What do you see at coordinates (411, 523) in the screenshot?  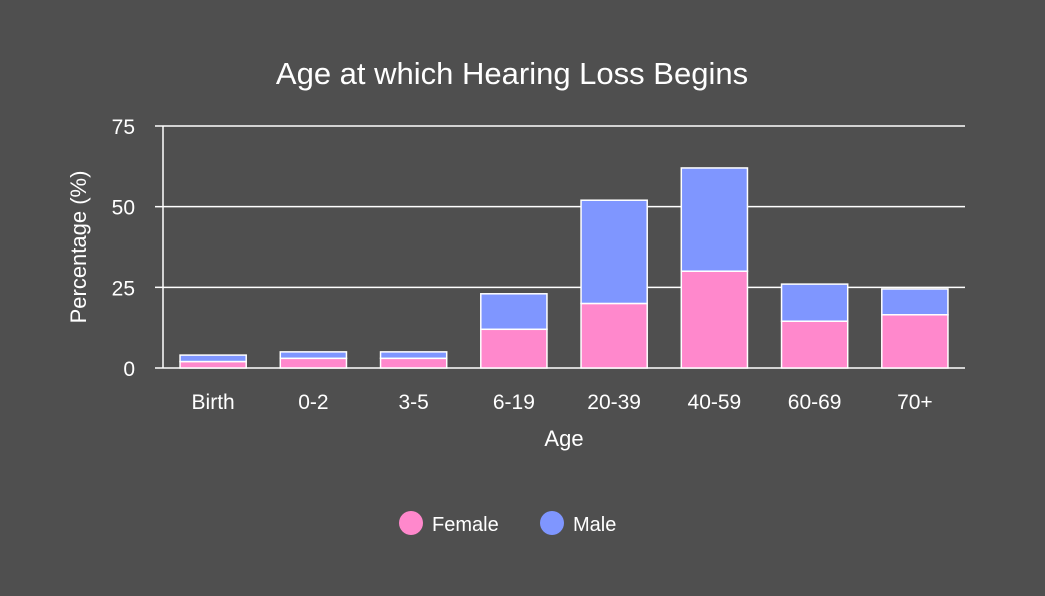 I see `legend-swatch-female` at bounding box center [411, 523].